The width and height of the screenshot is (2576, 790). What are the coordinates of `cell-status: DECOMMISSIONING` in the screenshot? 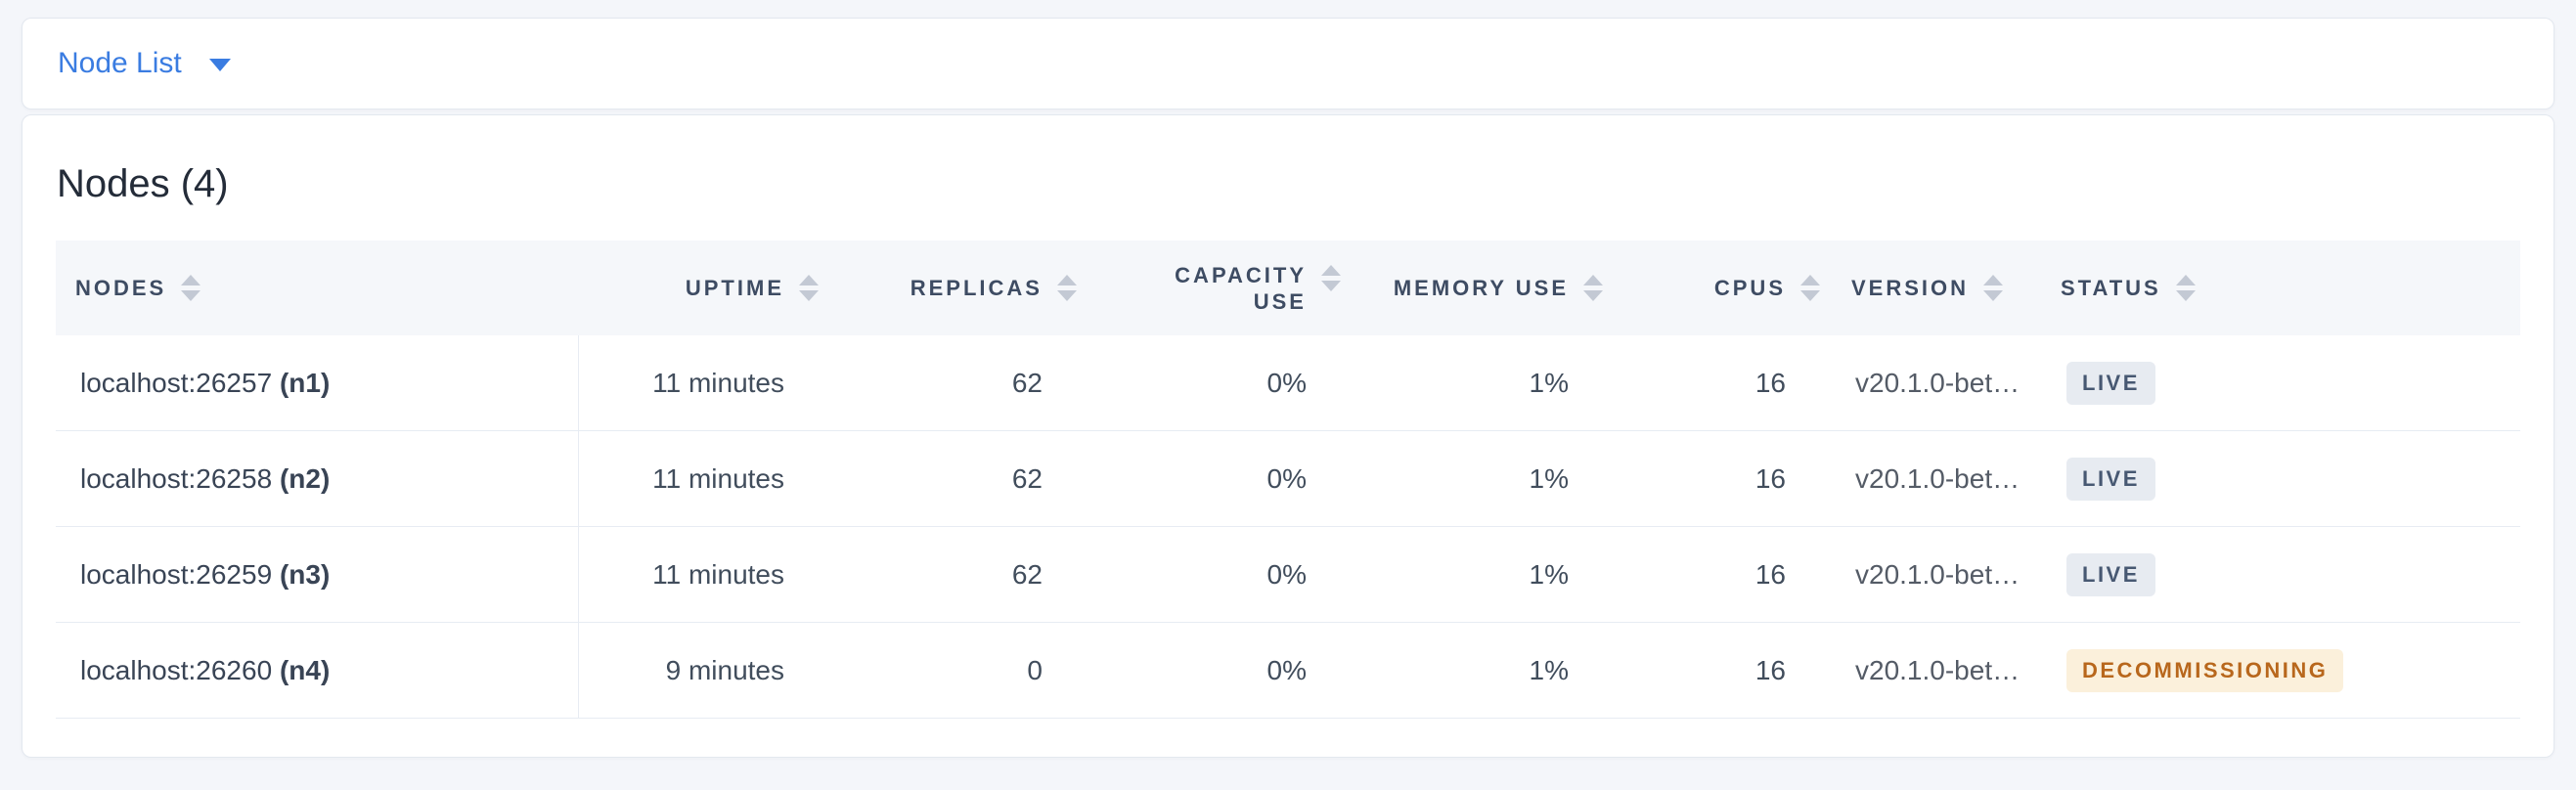 It's located at (2280, 670).